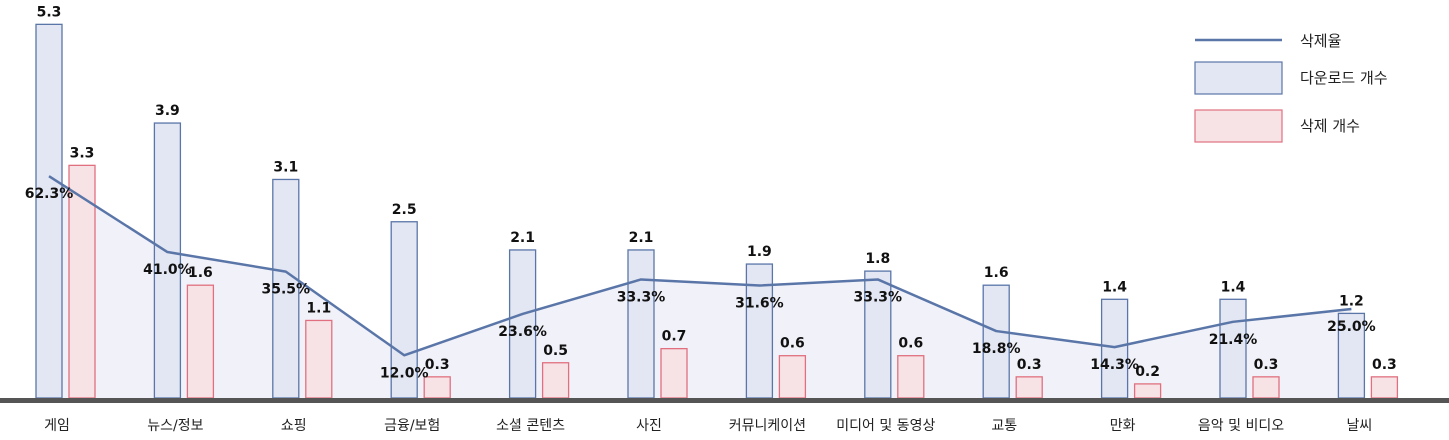  I want to click on delete-value-label: 0.7, so click(674, 337).